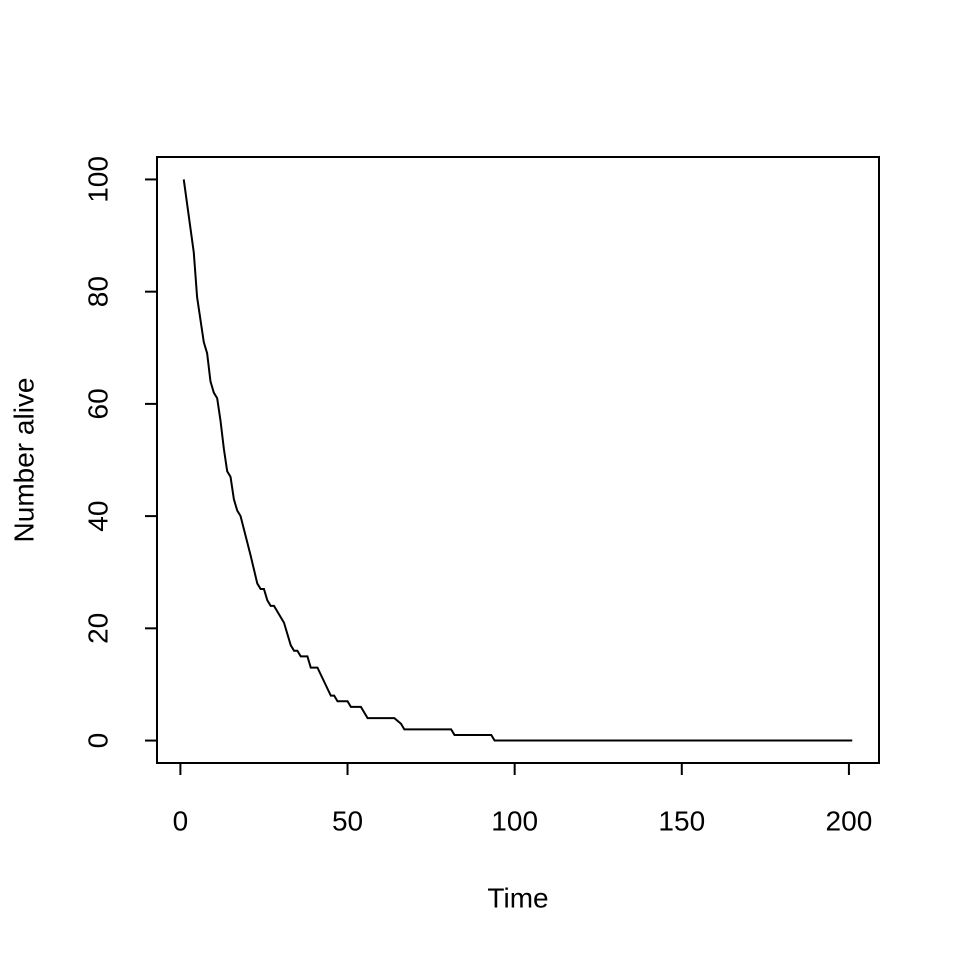 The height and width of the screenshot is (960, 960). Describe the element at coordinates (97, 291) in the screenshot. I see `y-tick-label: 80` at that location.